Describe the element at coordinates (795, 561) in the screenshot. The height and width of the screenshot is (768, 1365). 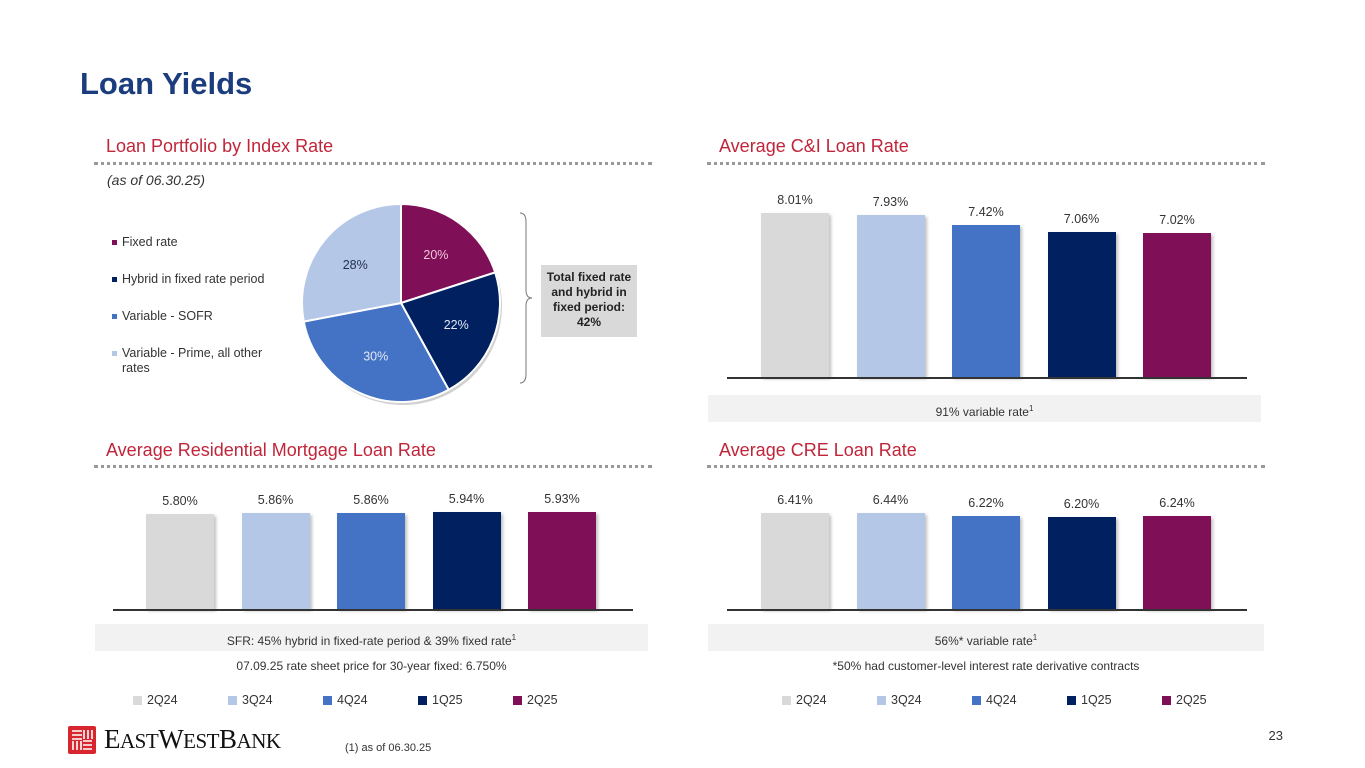
I see `cre-bar-2Q24` at that location.